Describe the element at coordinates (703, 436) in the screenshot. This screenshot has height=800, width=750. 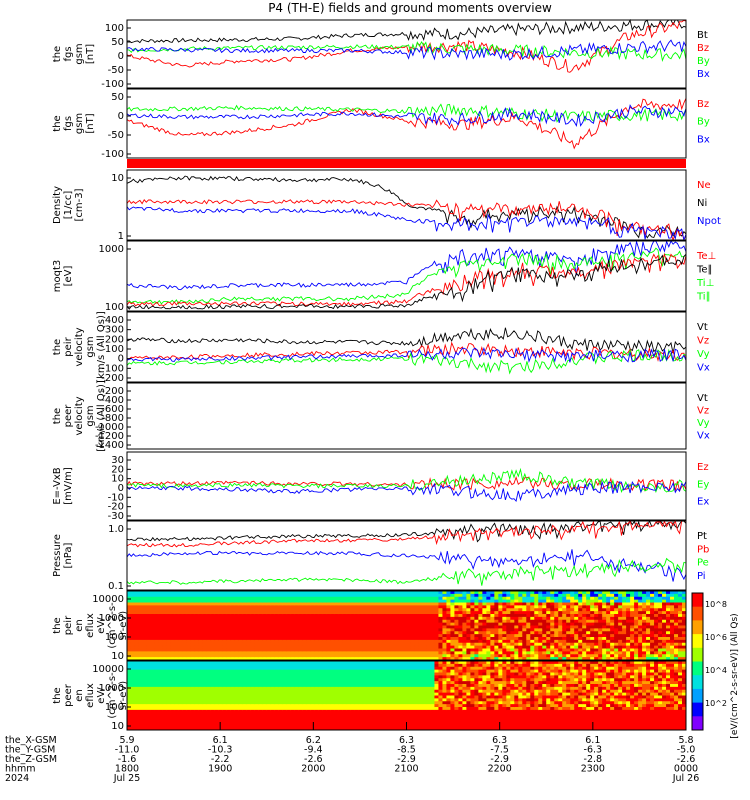
I see `legend-Vx: Vx` at that location.